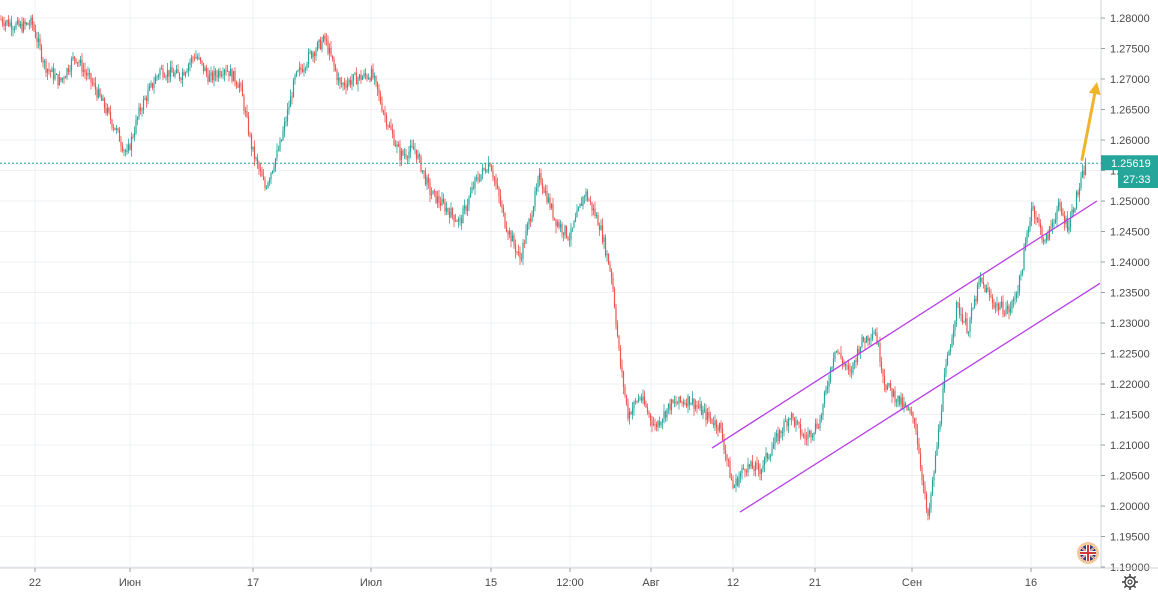 The width and height of the screenshot is (1158, 593). I want to click on current-price-badge: 1.25619 27:33, so click(1129, 171).